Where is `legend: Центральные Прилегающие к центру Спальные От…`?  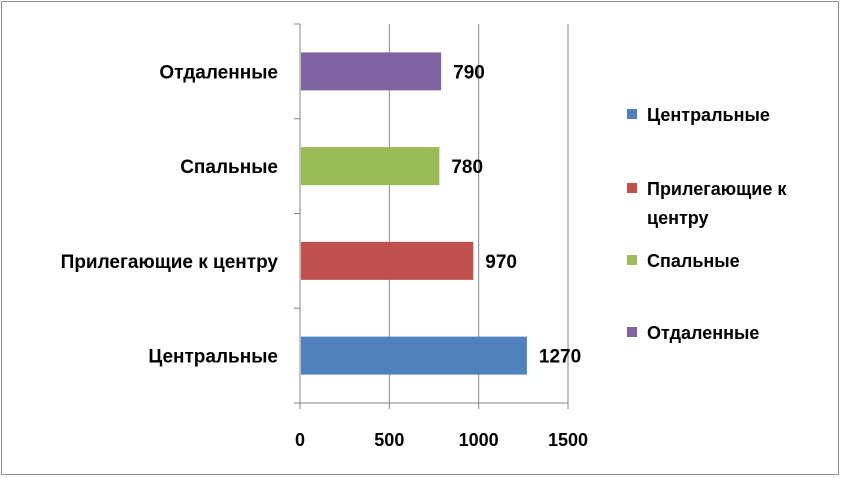
legend: Центральные Прилегающие к центру Спальные От… is located at coordinates (707, 224).